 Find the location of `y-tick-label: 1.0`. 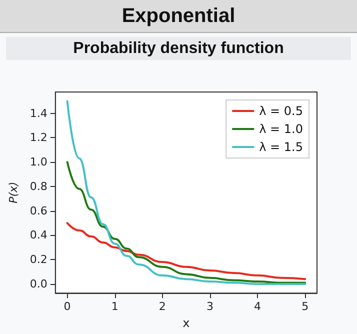

y-tick-label: 1.0 is located at coordinates (39, 162).